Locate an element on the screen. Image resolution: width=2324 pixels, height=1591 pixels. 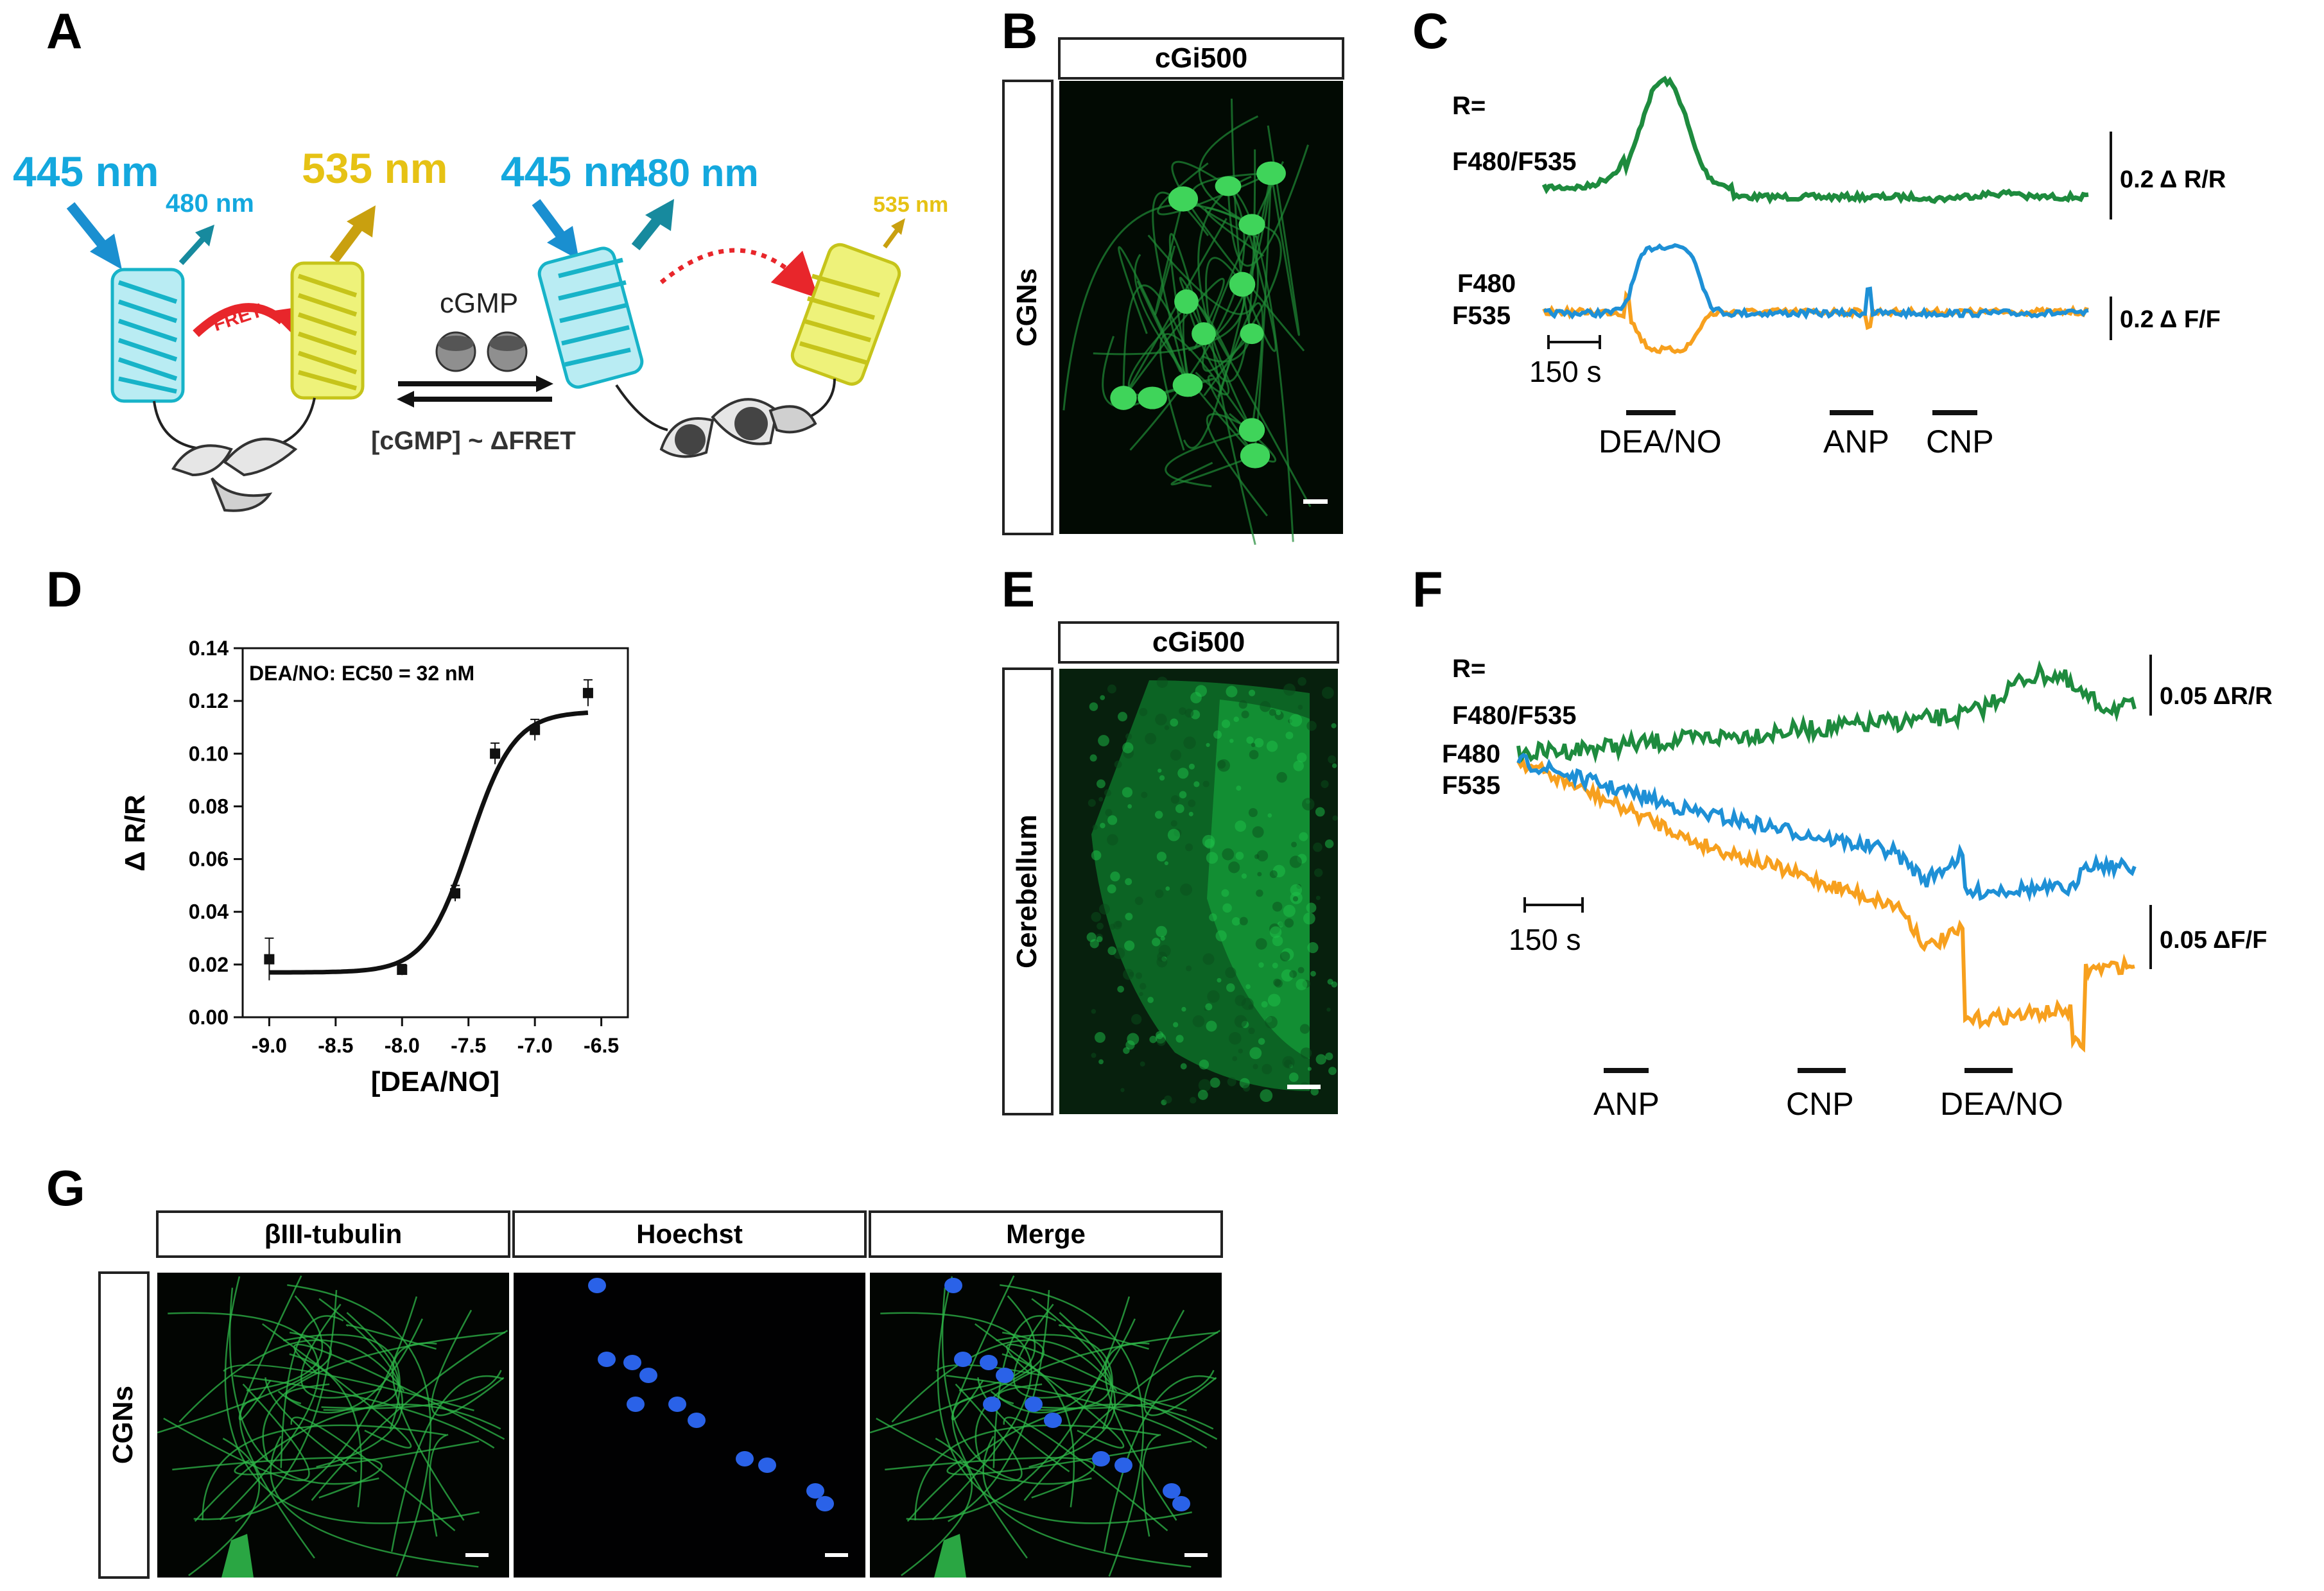
tubulin-fibers is located at coordinates (332, 1426).